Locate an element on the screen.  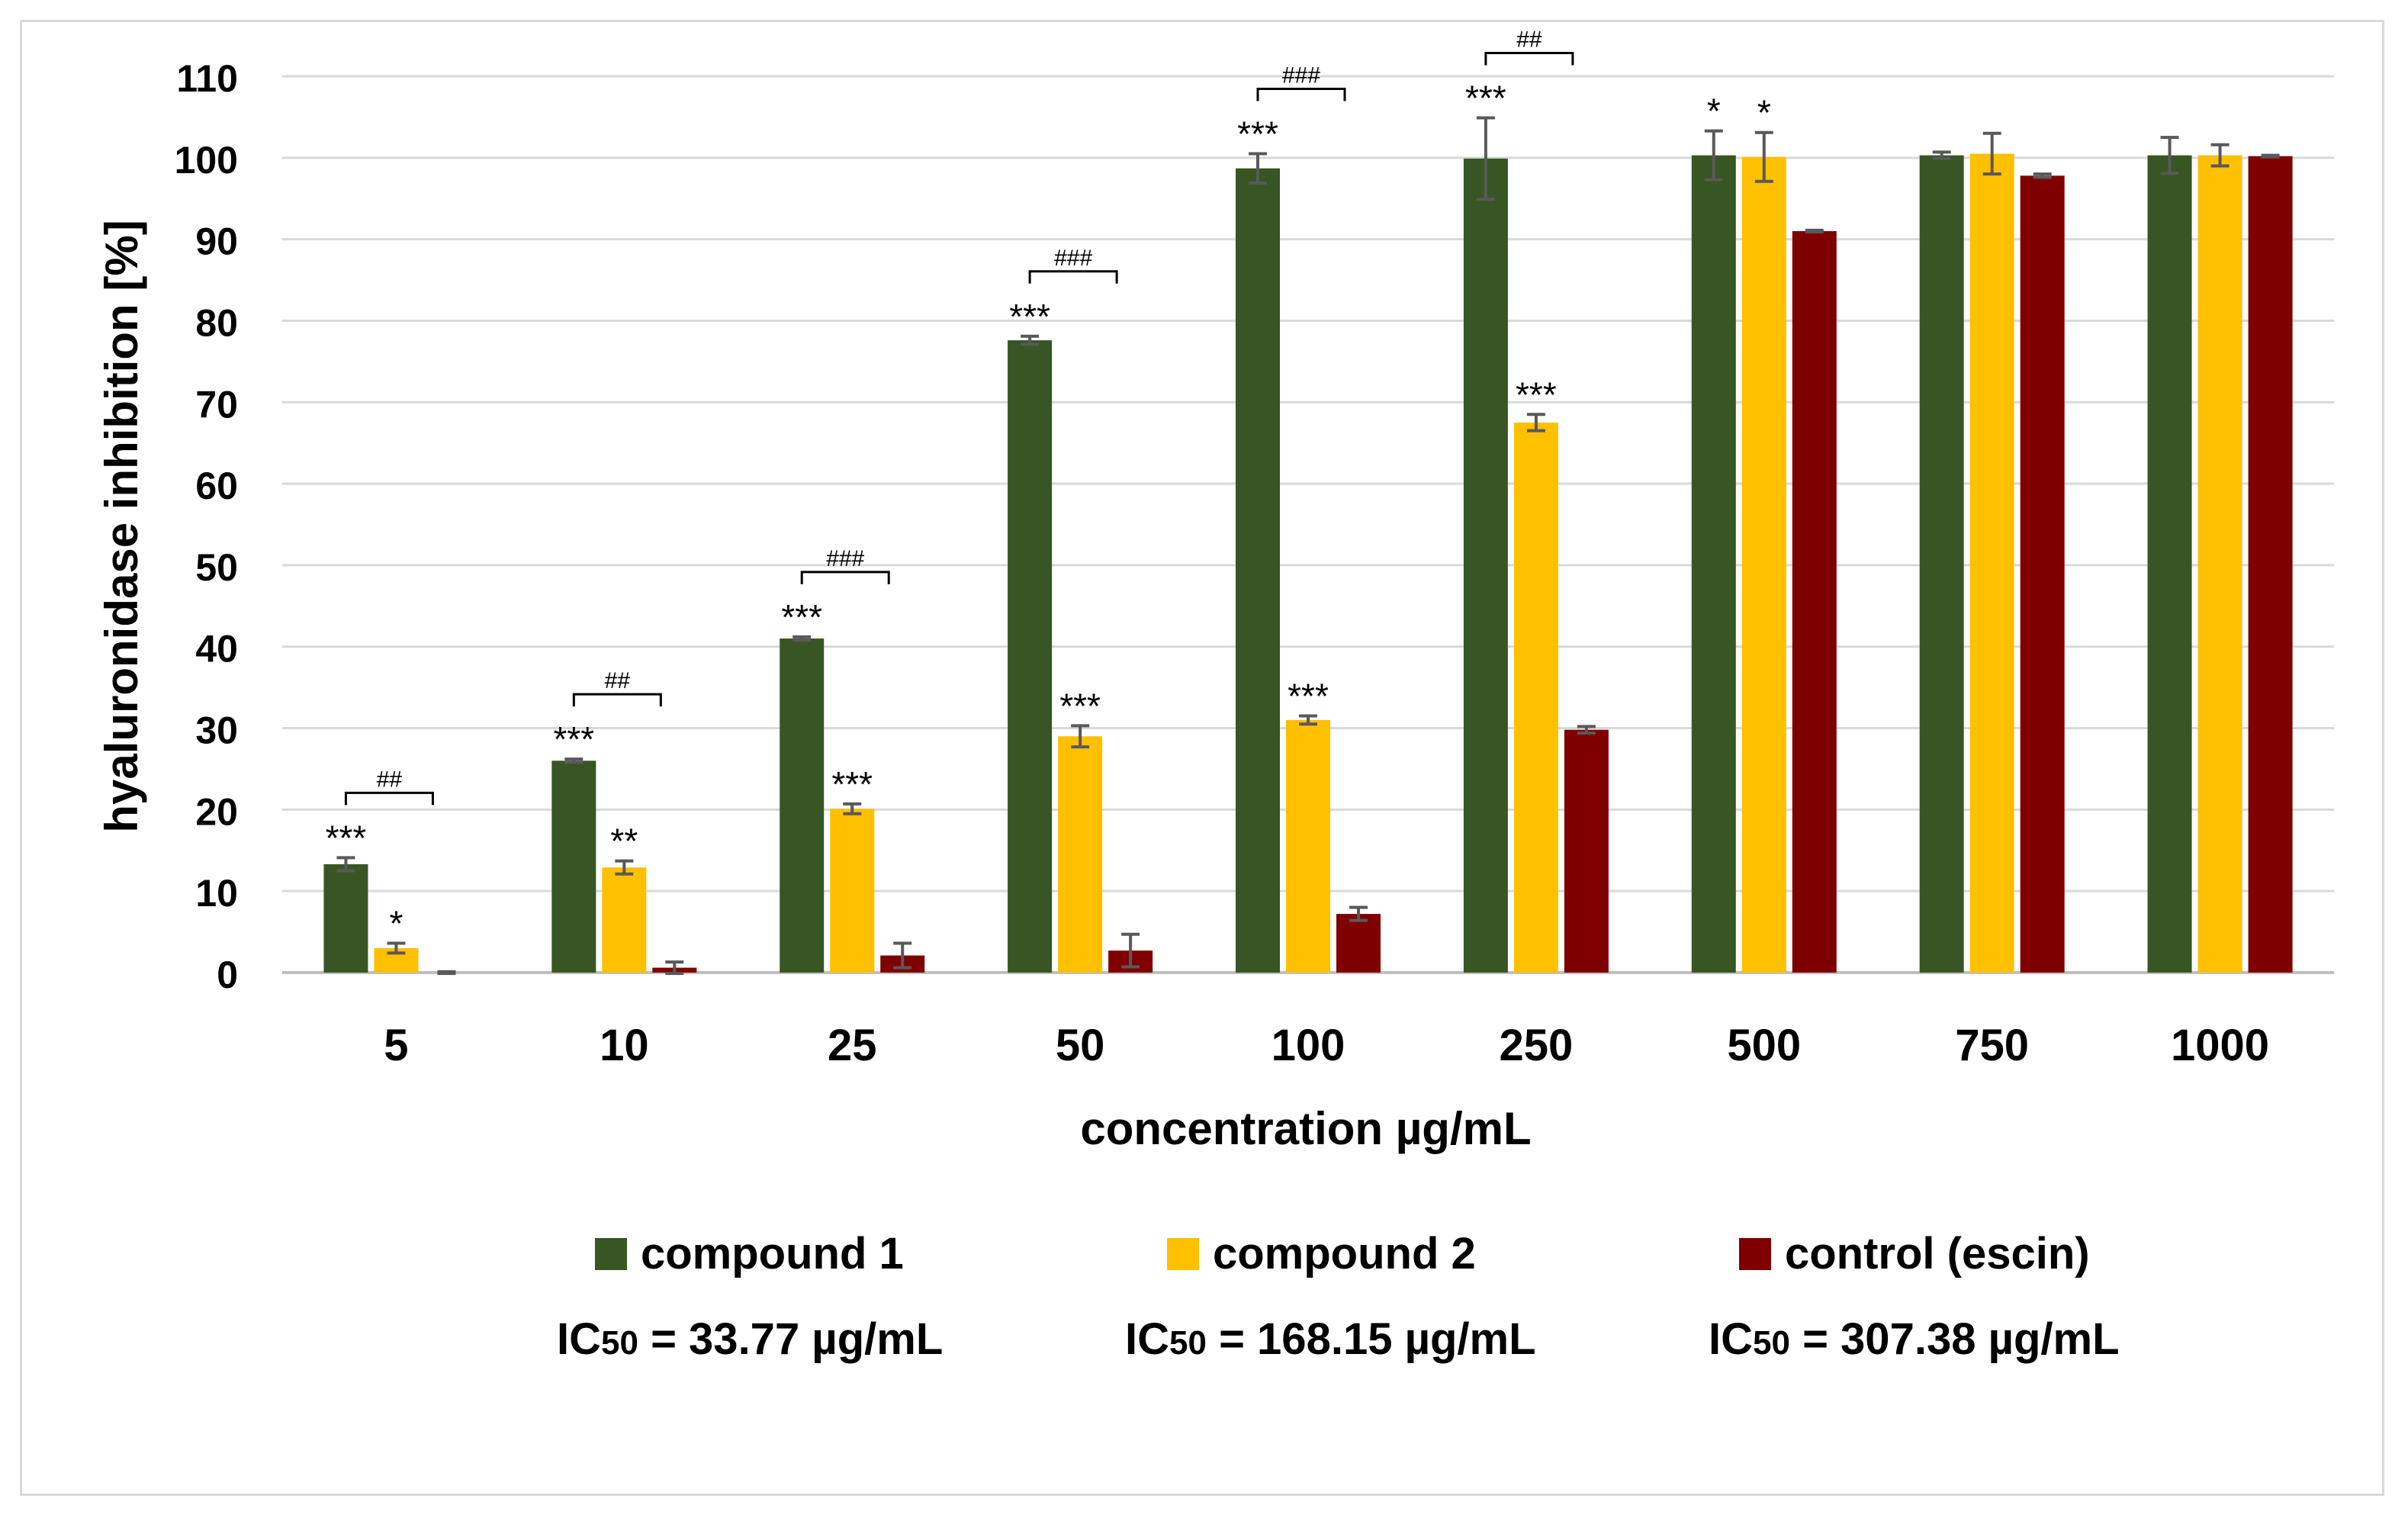
y-tick-label: 0 is located at coordinates (228, 975).